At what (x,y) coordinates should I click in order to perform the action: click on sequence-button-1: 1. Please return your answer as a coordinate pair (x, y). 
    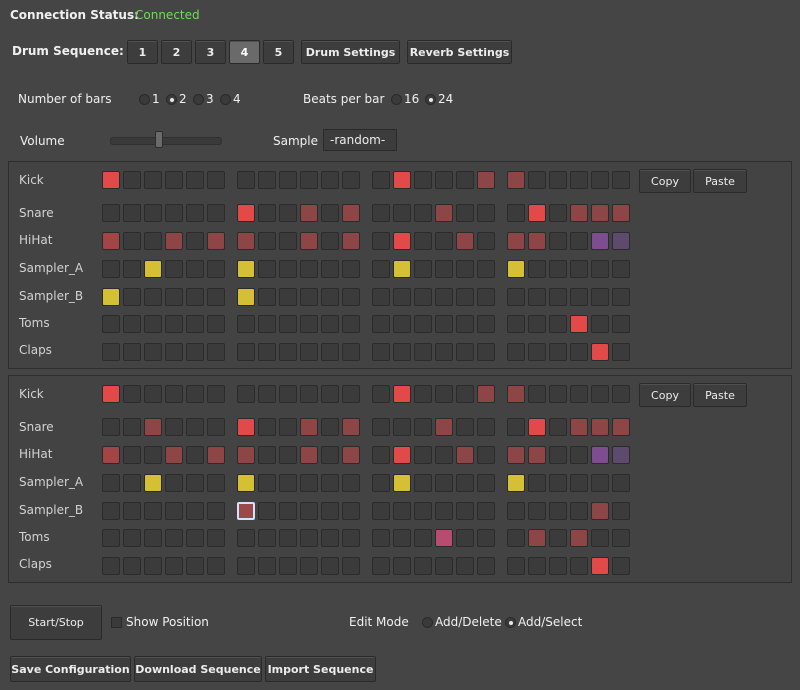
    Looking at the image, I should click on (142, 52).